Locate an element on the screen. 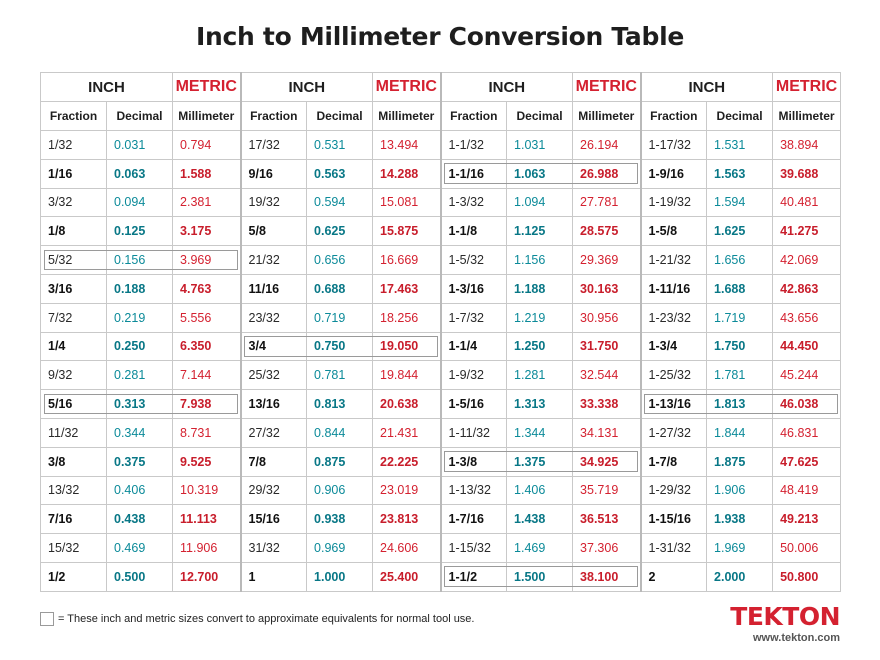  decimal-cell: 0.844 is located at coordinates (340, 432).